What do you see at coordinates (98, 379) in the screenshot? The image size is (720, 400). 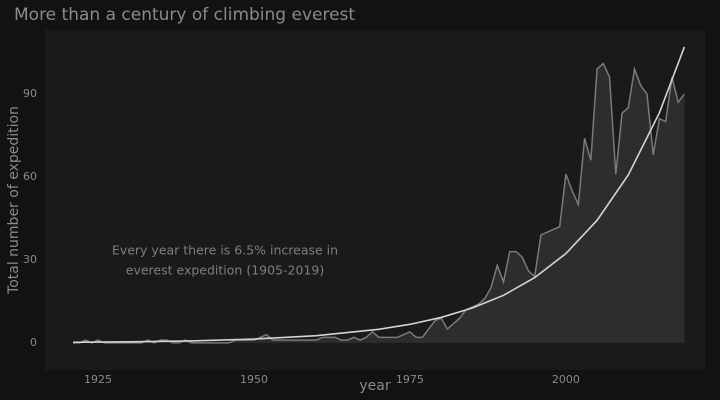 I see `x-tick-label: 1925` at bounding box center [98, 379].